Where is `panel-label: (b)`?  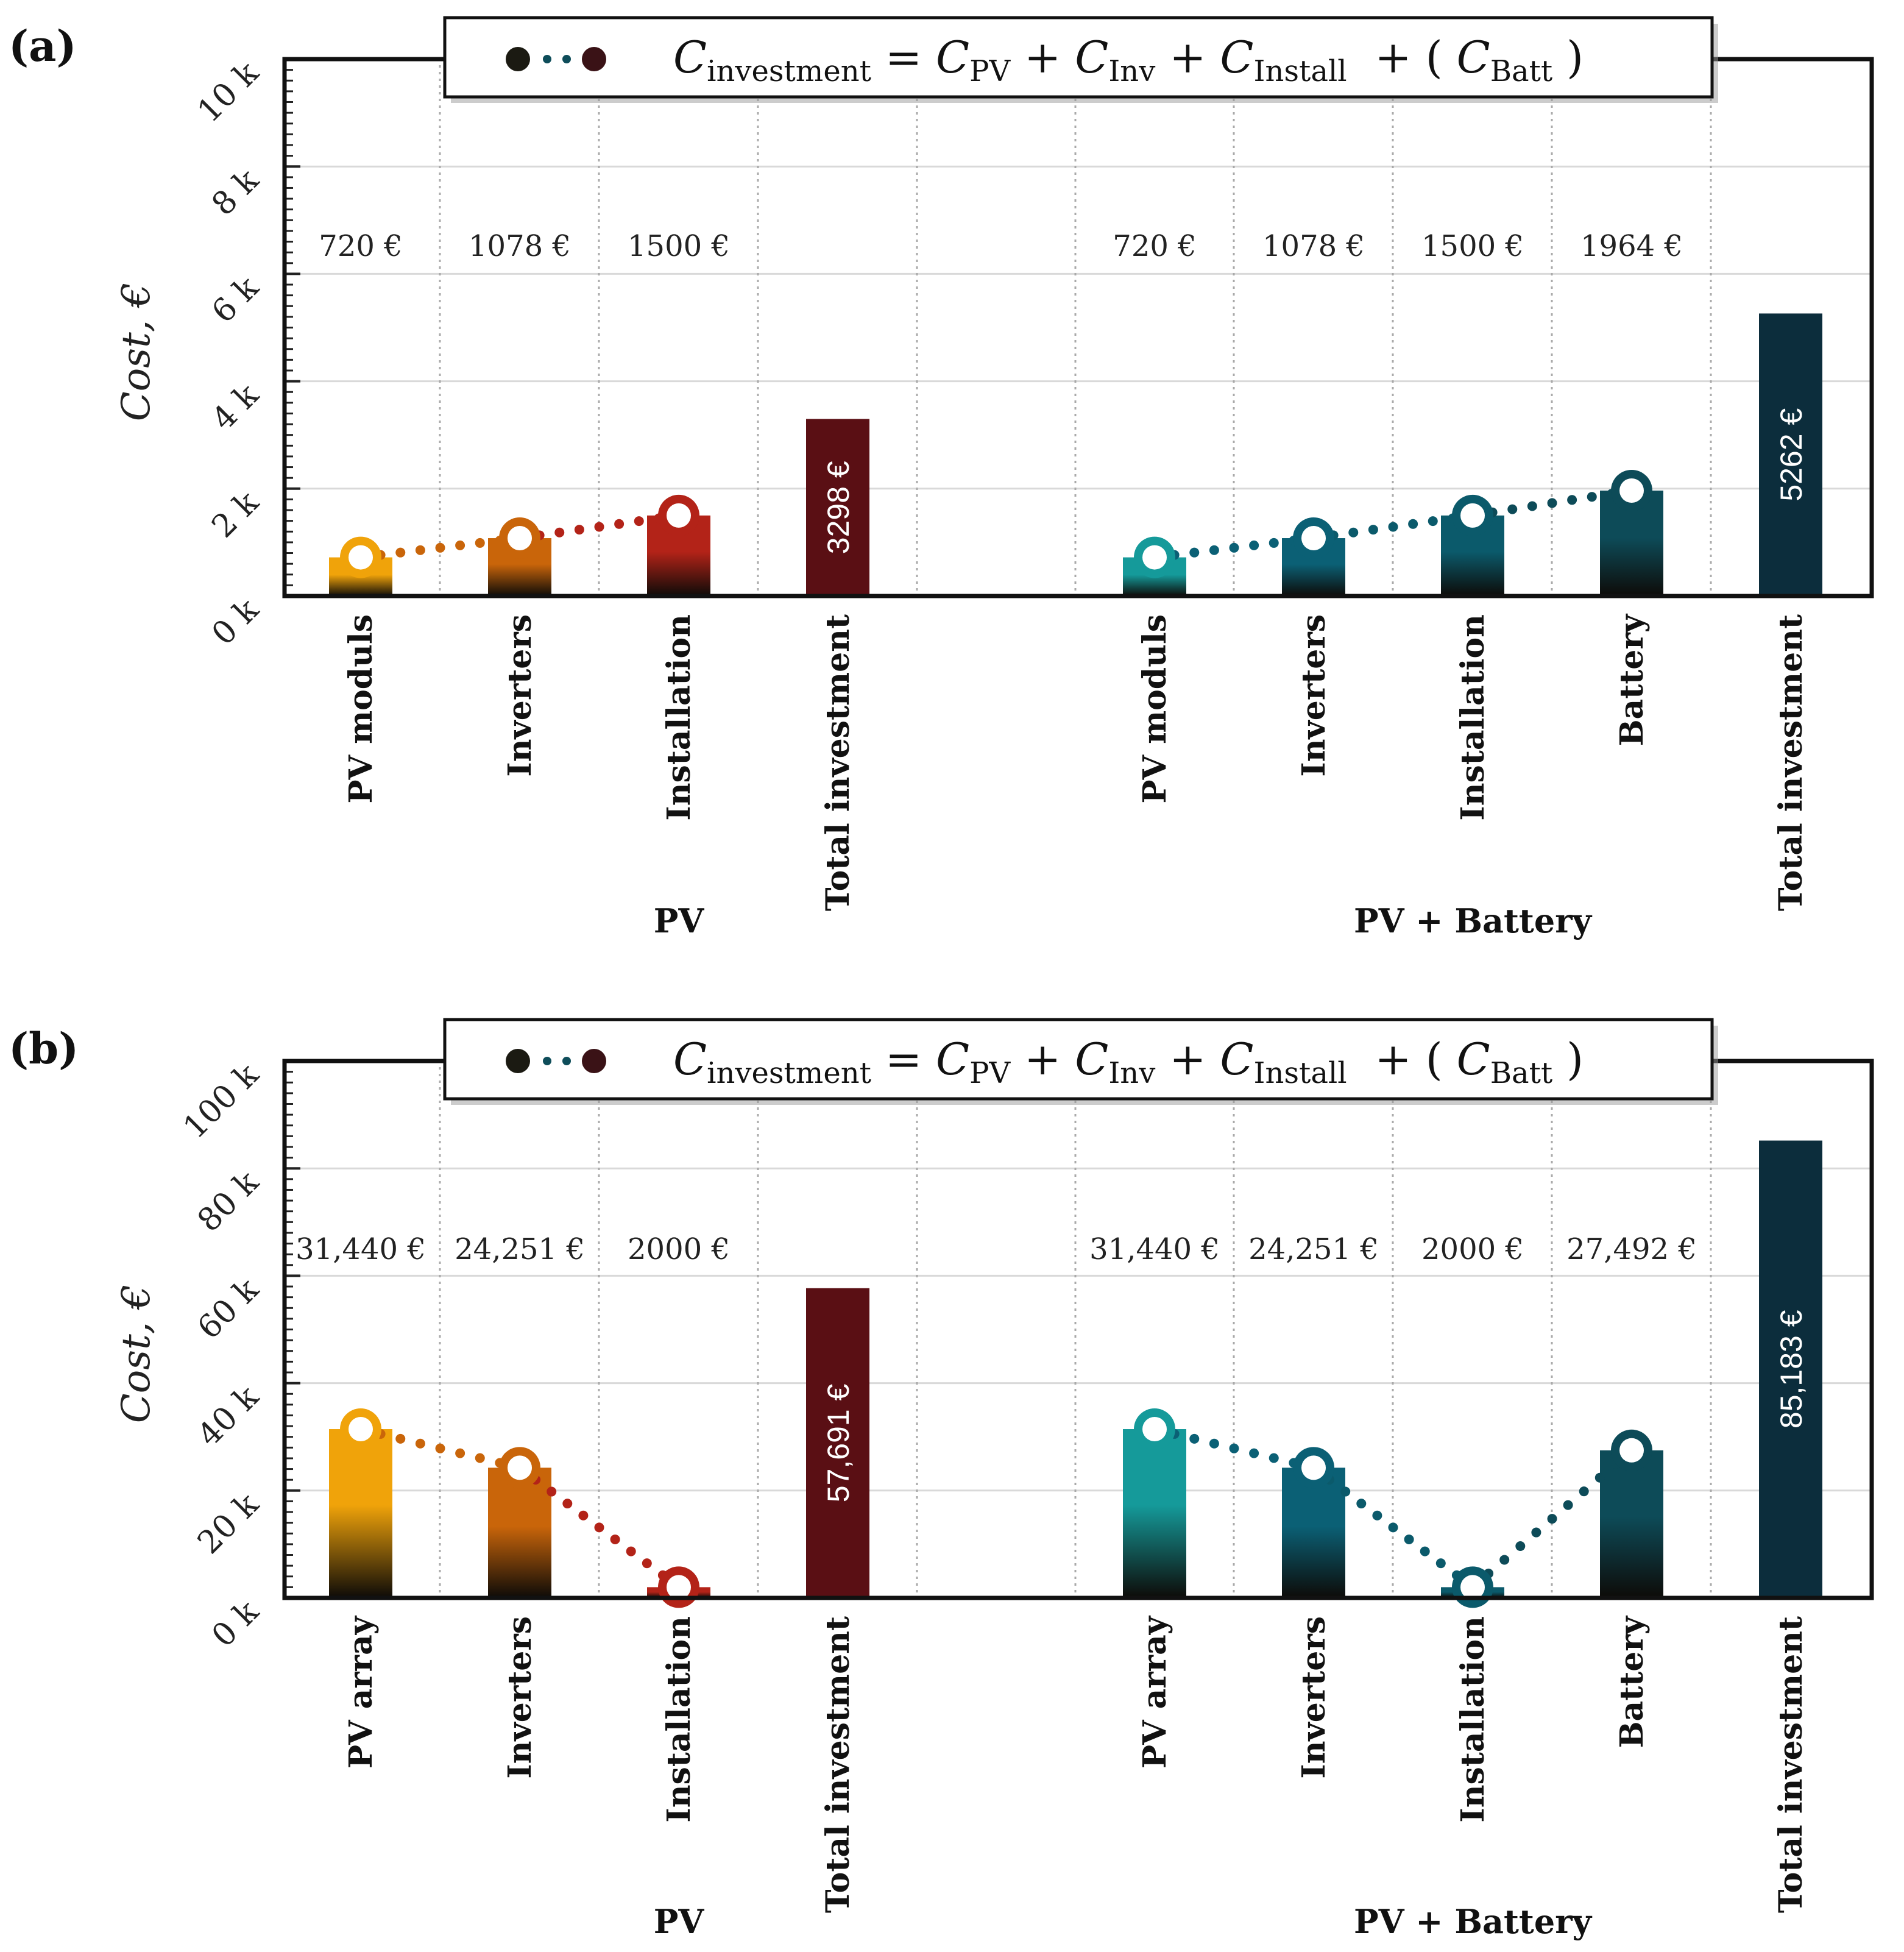 panel-label: (b) is located at coordinates (44, 1048).